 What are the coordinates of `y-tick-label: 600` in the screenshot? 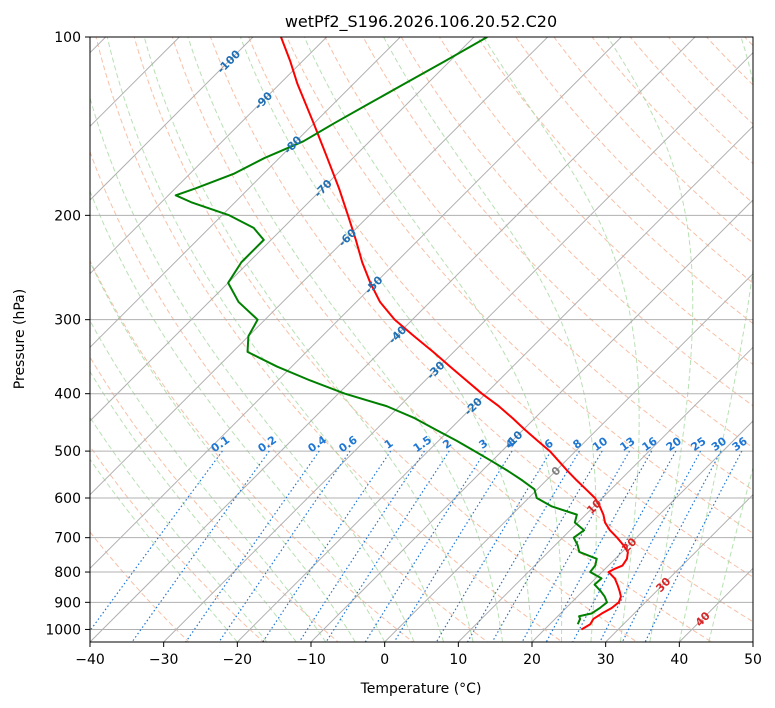 It's located at (67, 499).